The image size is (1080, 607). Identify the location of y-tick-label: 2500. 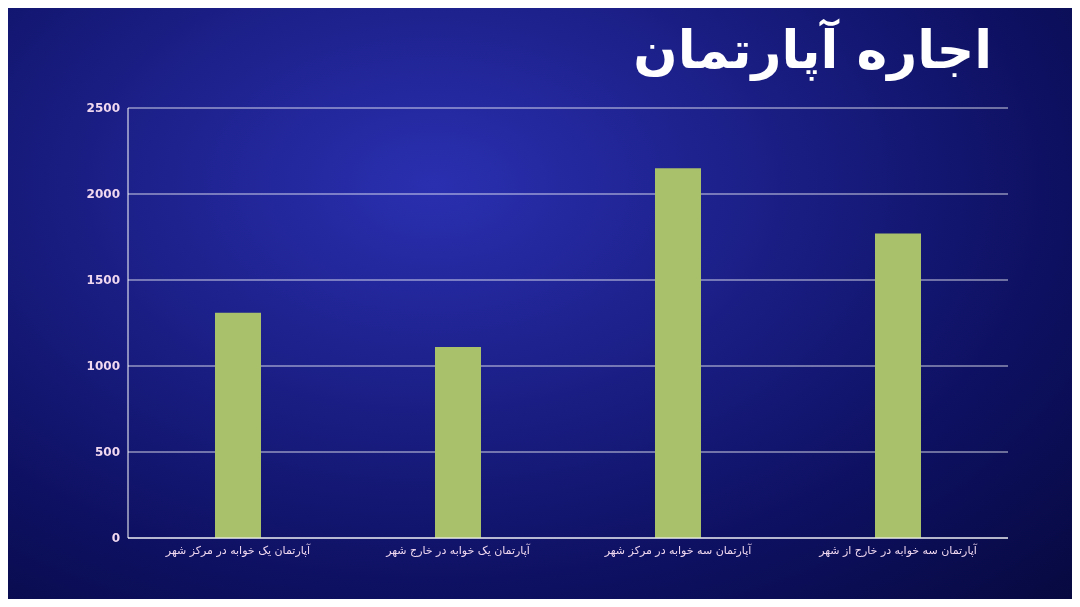
(103, 108).